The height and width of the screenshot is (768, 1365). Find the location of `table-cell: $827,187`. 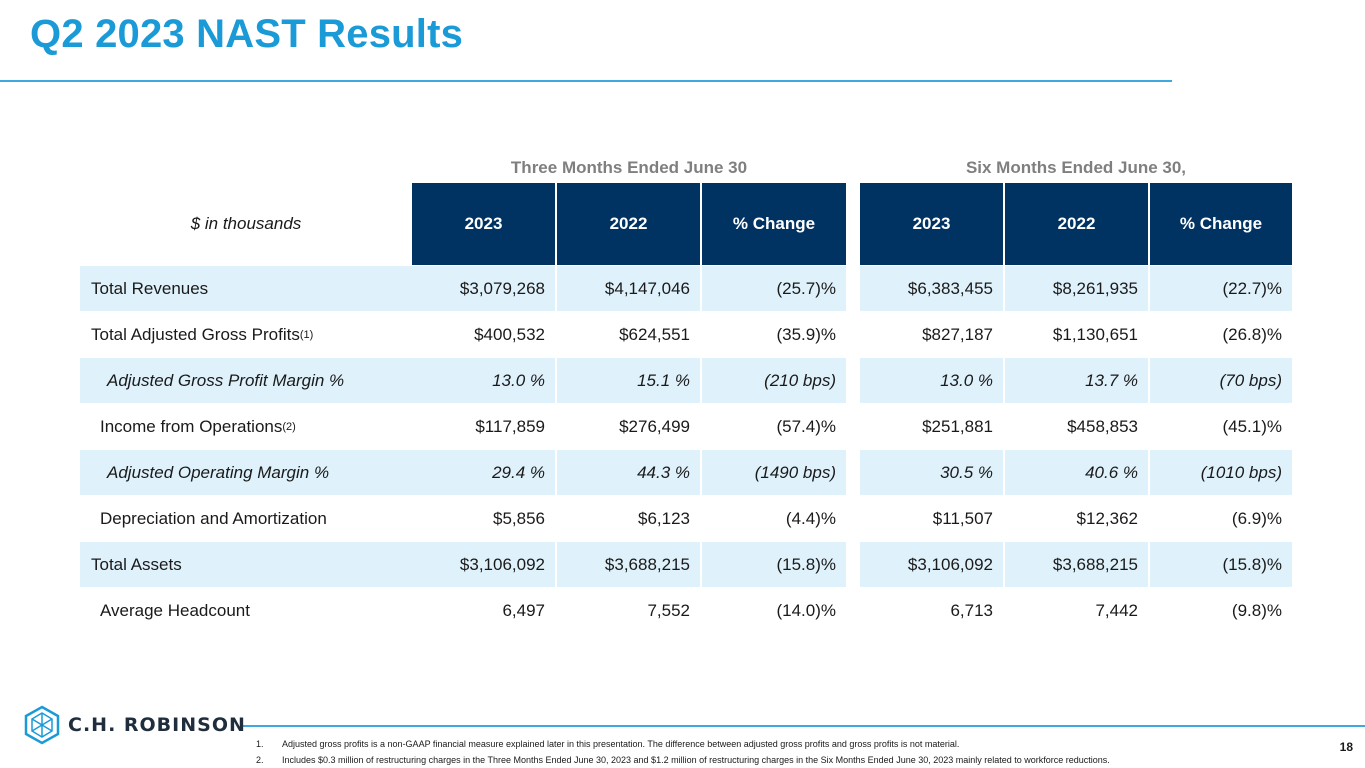

table-cell: $827,187 is located at coordinates (957, 334).